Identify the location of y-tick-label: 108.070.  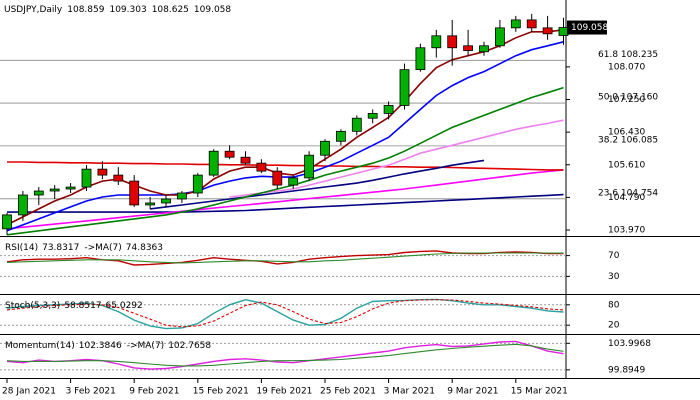
(626, 67).